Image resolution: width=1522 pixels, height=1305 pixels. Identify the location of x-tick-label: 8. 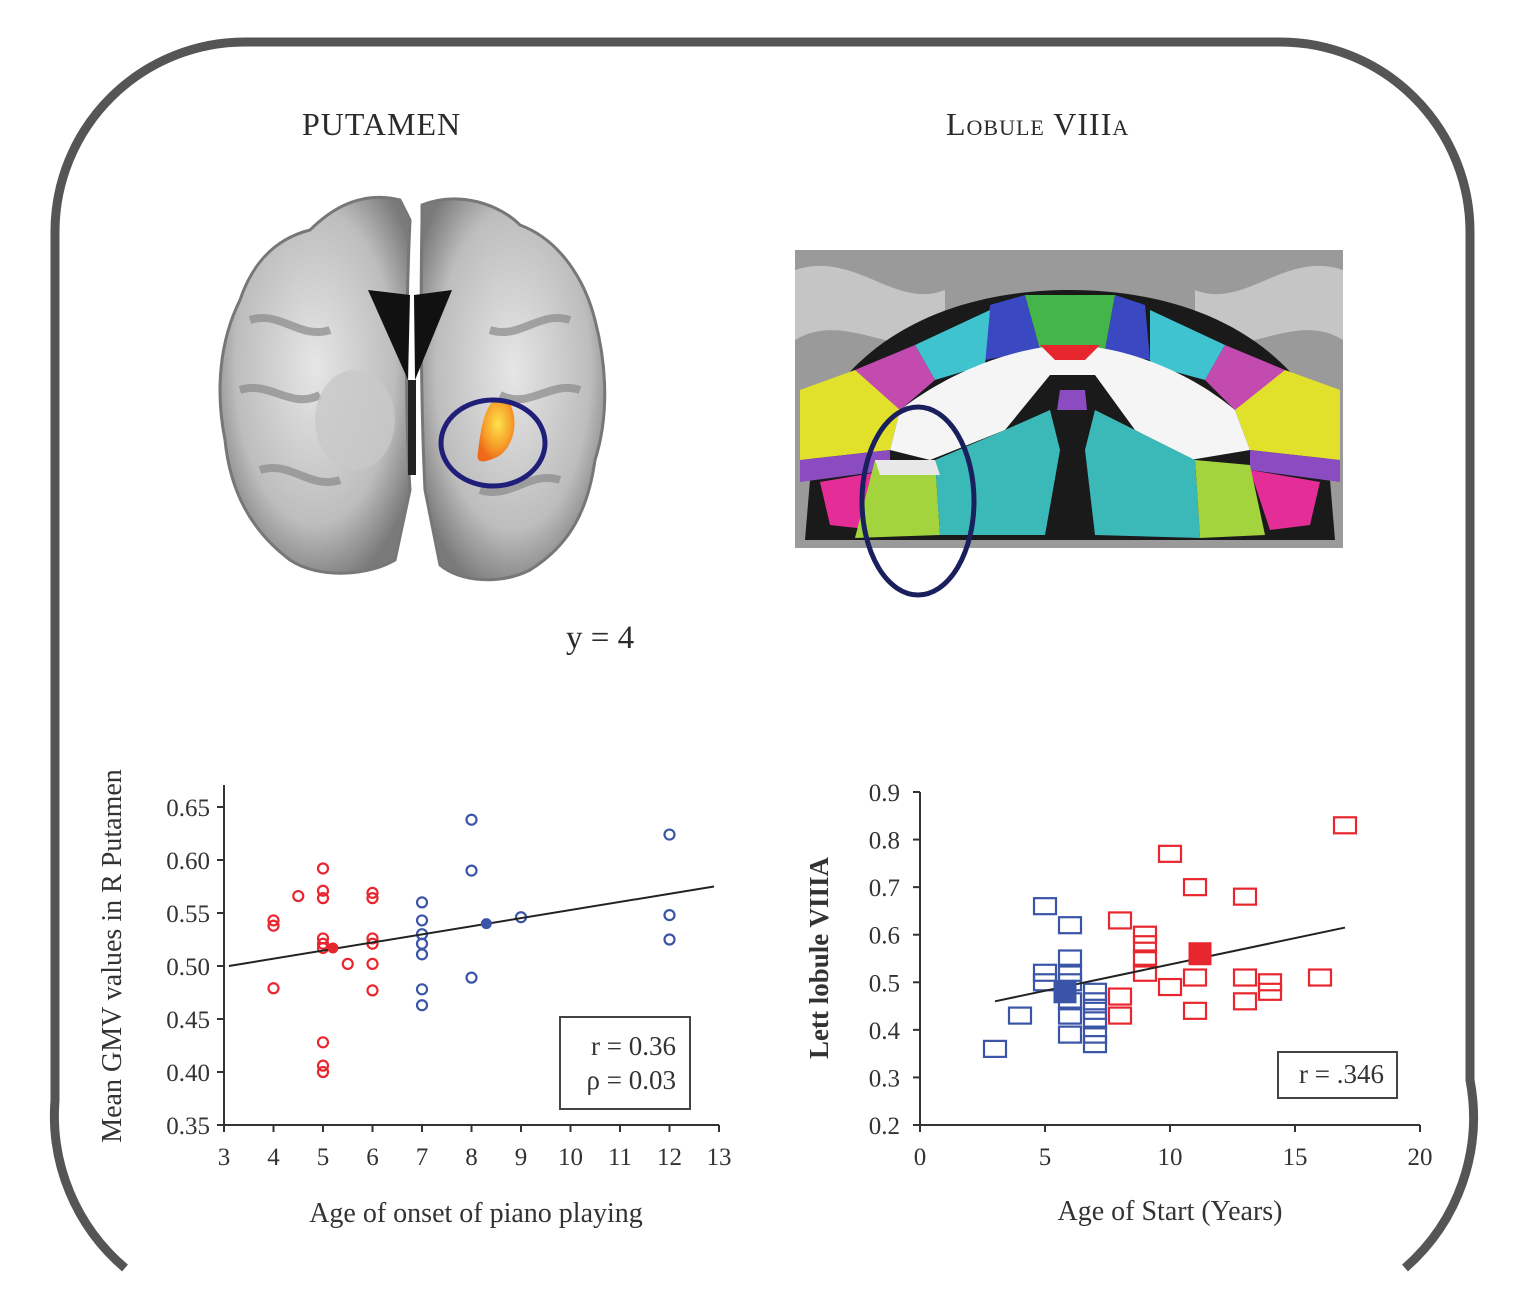
(471, 1157).